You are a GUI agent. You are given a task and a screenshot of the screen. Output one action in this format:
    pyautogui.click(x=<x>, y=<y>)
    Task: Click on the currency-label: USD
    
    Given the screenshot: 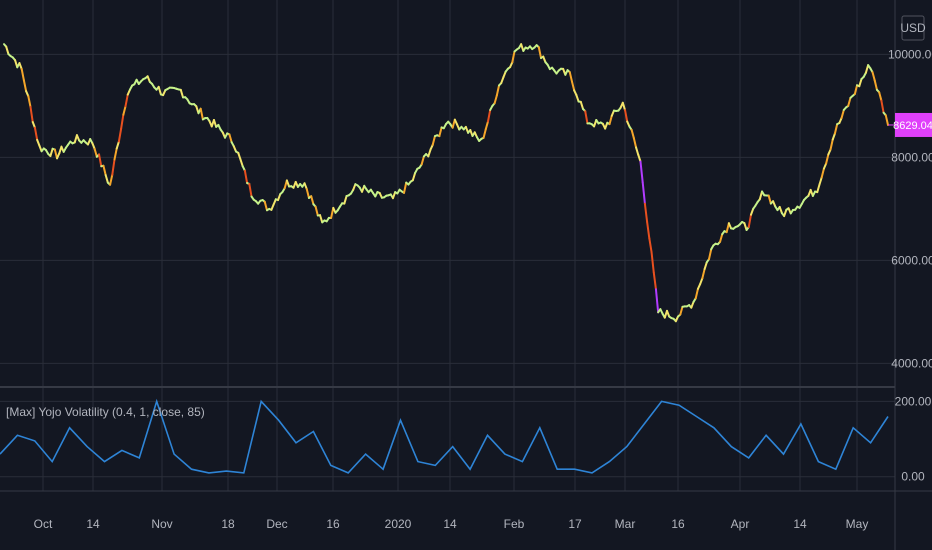 What is the action you would take?
    pyautogui.click(x=913, y=28)
    